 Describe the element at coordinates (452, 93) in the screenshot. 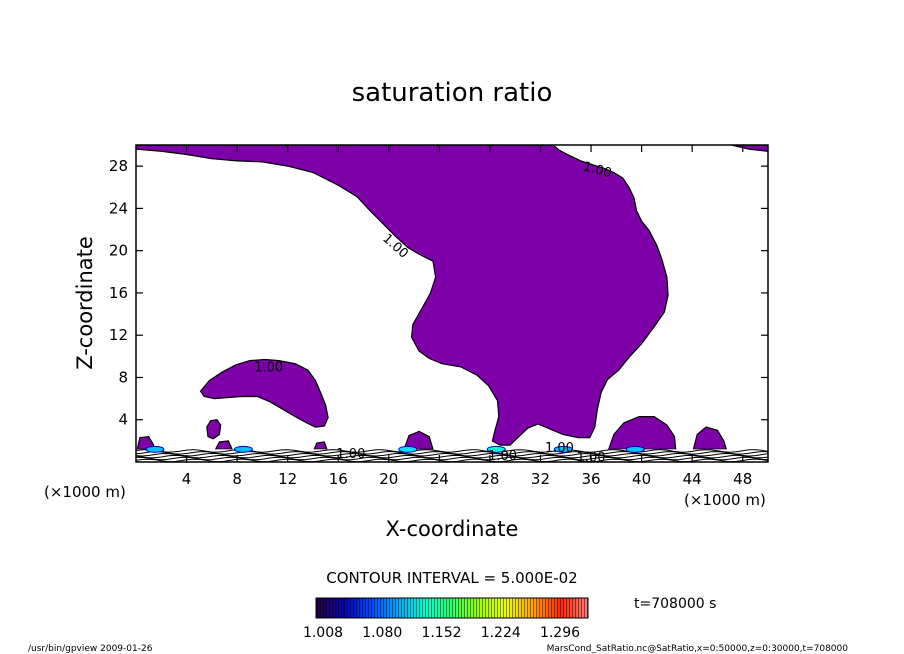

I see `chart-title: saturation ratio` at that location.